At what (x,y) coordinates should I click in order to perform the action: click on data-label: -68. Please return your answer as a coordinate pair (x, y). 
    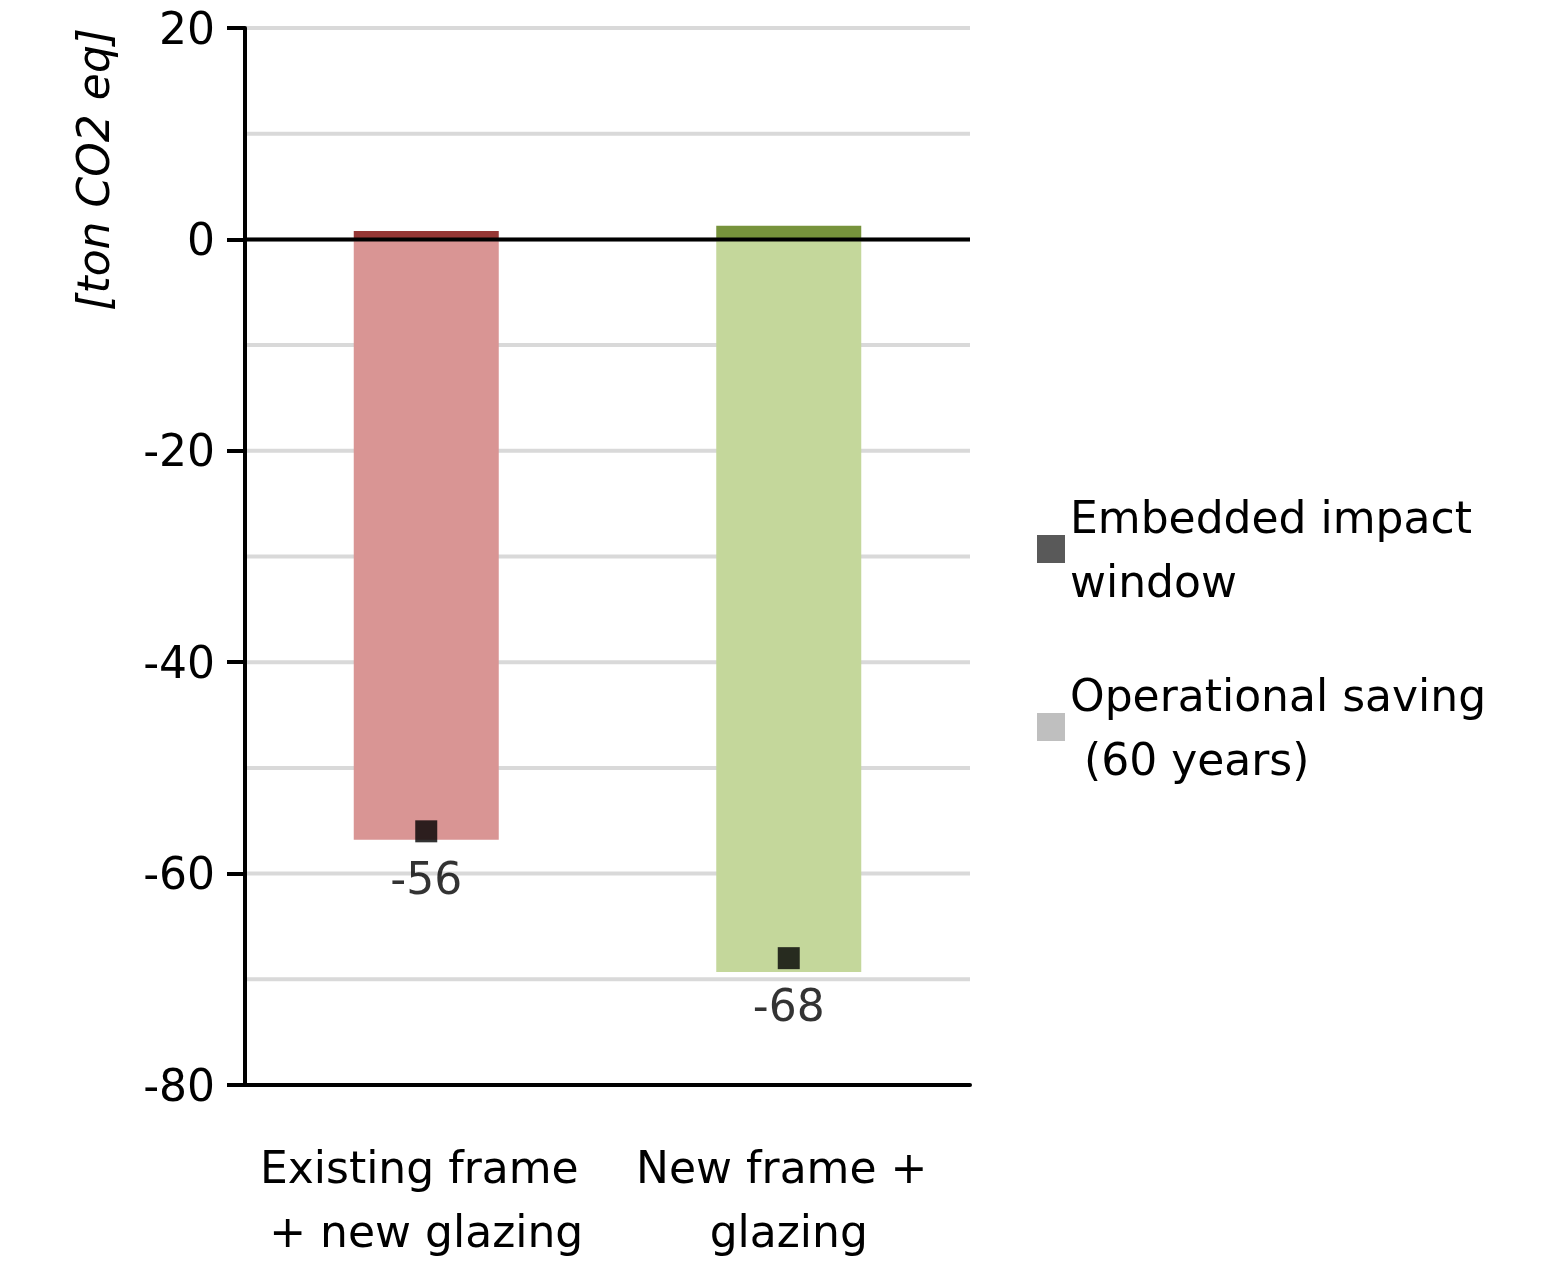
    Looking at the image, I should click on (788, 1005).